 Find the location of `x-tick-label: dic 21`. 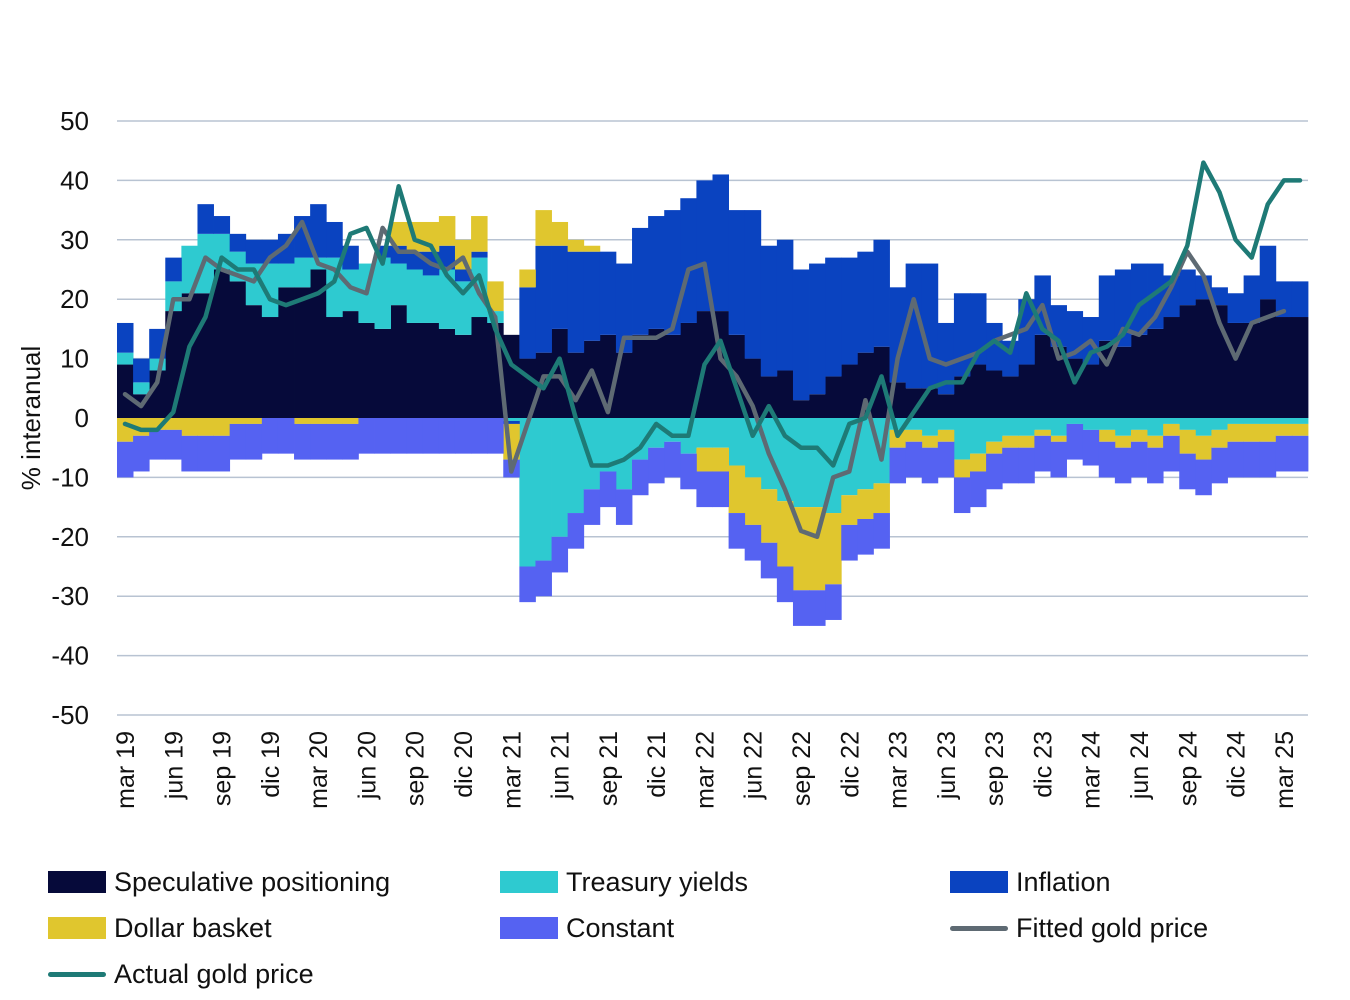

x-tick-label: dic 21 is located at coordinates (657, 764).